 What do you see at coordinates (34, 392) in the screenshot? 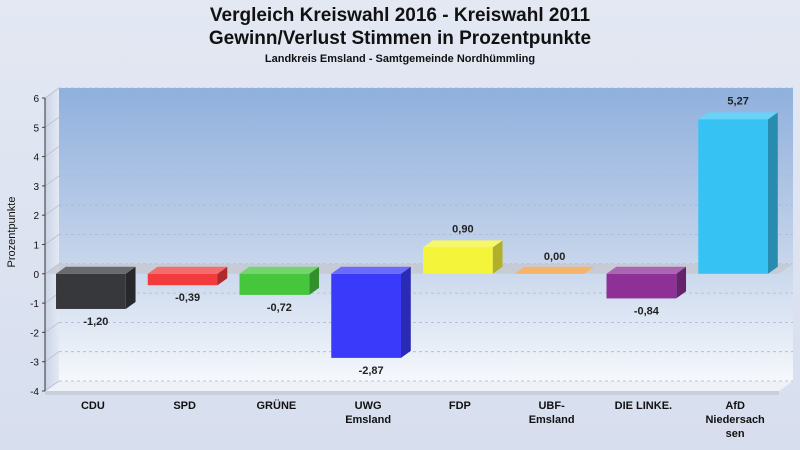
I see `y-tick-label: -4` at bounding box center [34, 392].